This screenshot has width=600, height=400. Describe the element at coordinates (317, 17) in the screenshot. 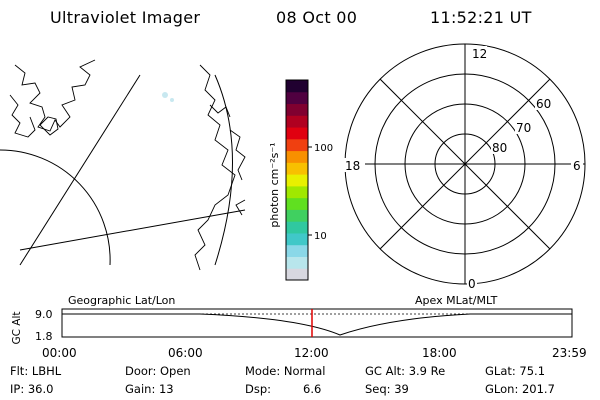

I see `observation-date: 08 Oct 00` at that location.